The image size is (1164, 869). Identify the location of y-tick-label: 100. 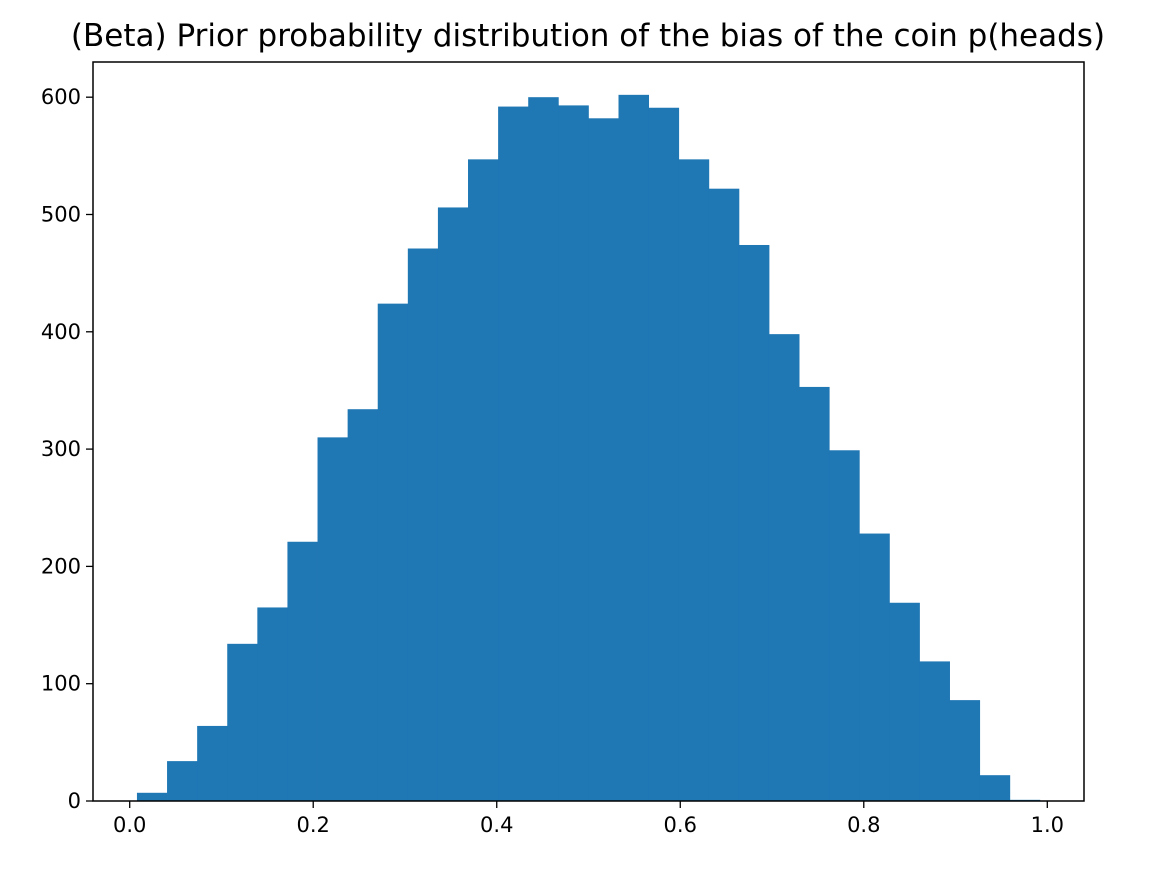
(61, 684).